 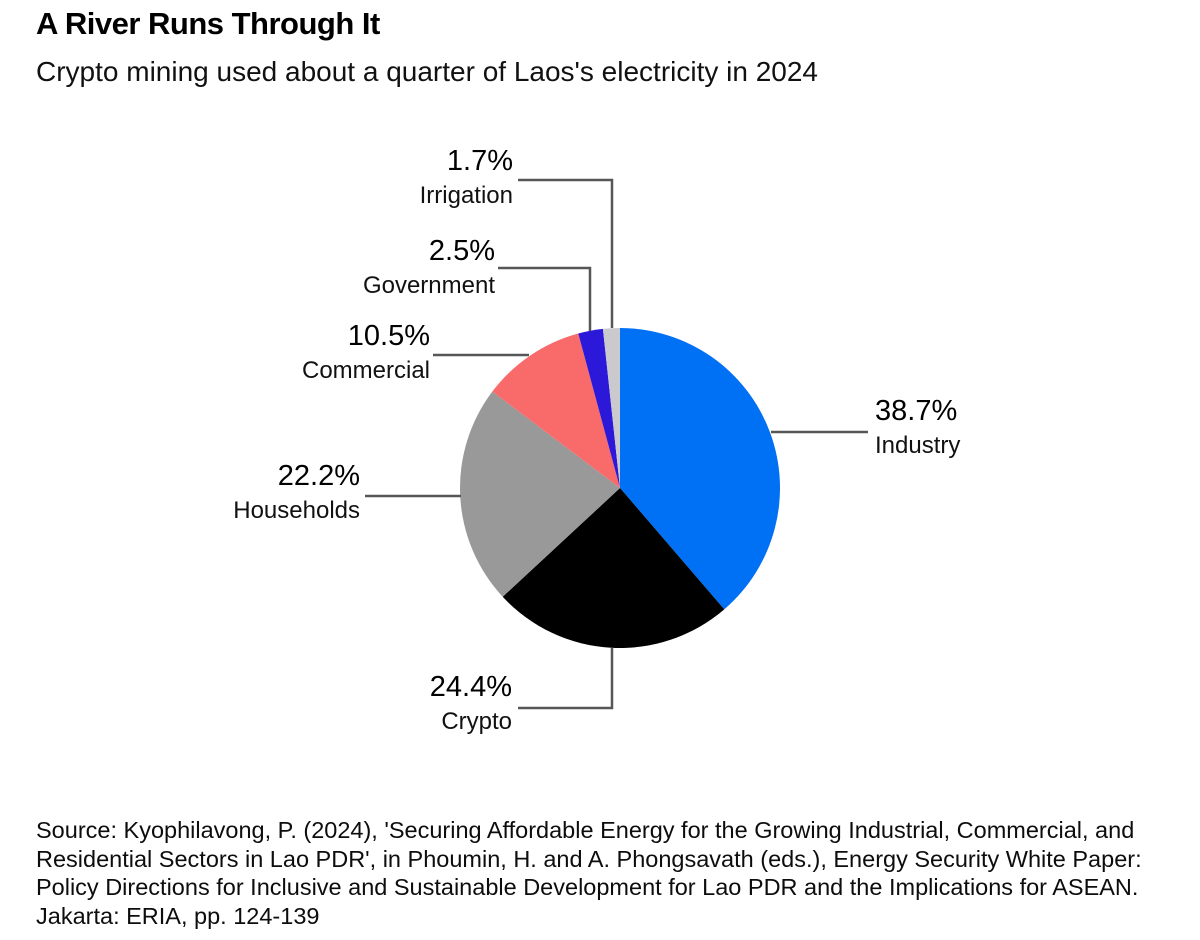 I want to click on pie-label-irrigation-name: Irrigation, so click(x=466, y=195).